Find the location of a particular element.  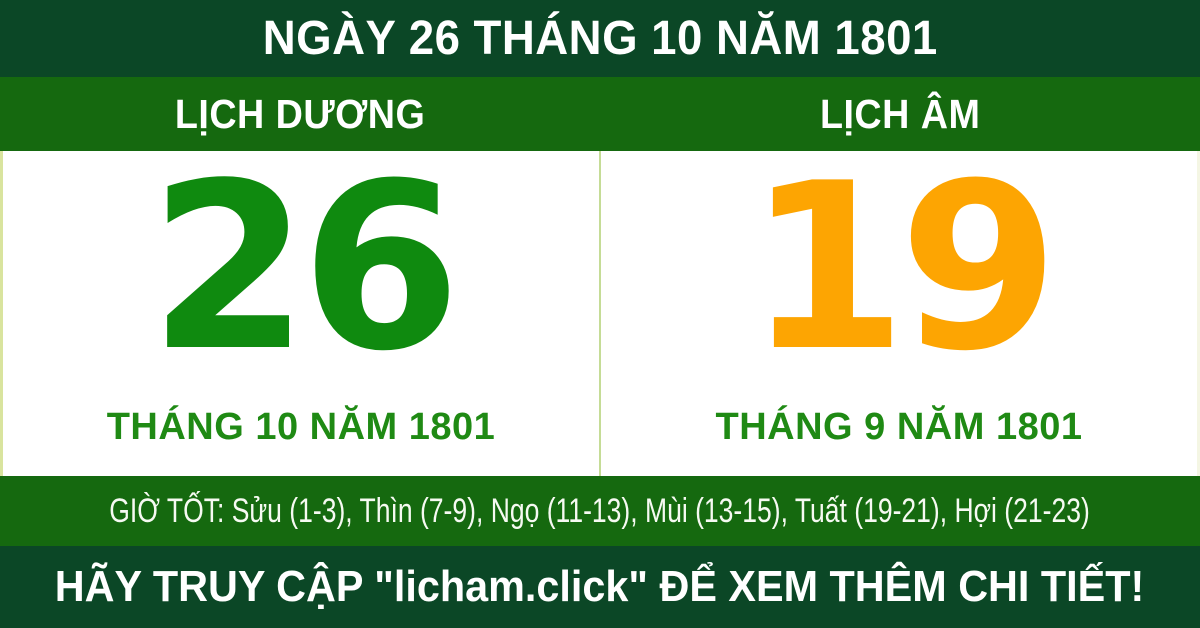

lunar-calendar-header: LỊCH ÂM is located at coordinates (900, 114).